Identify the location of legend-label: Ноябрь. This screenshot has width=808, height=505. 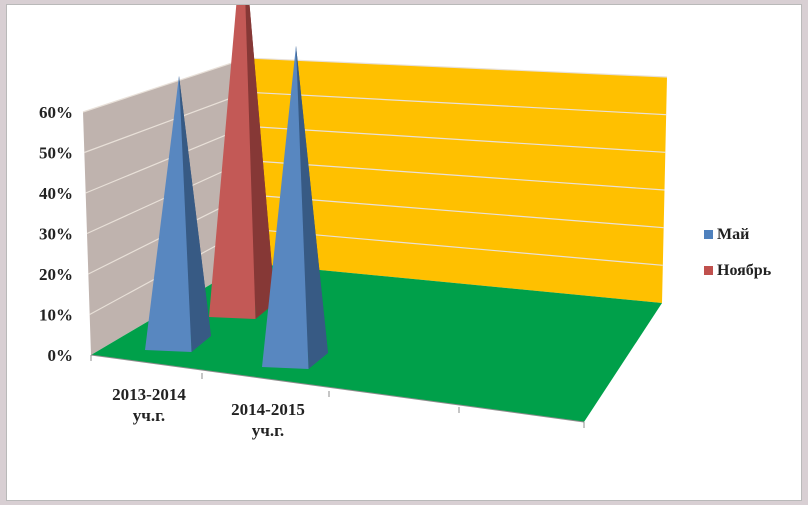
(744, 270).